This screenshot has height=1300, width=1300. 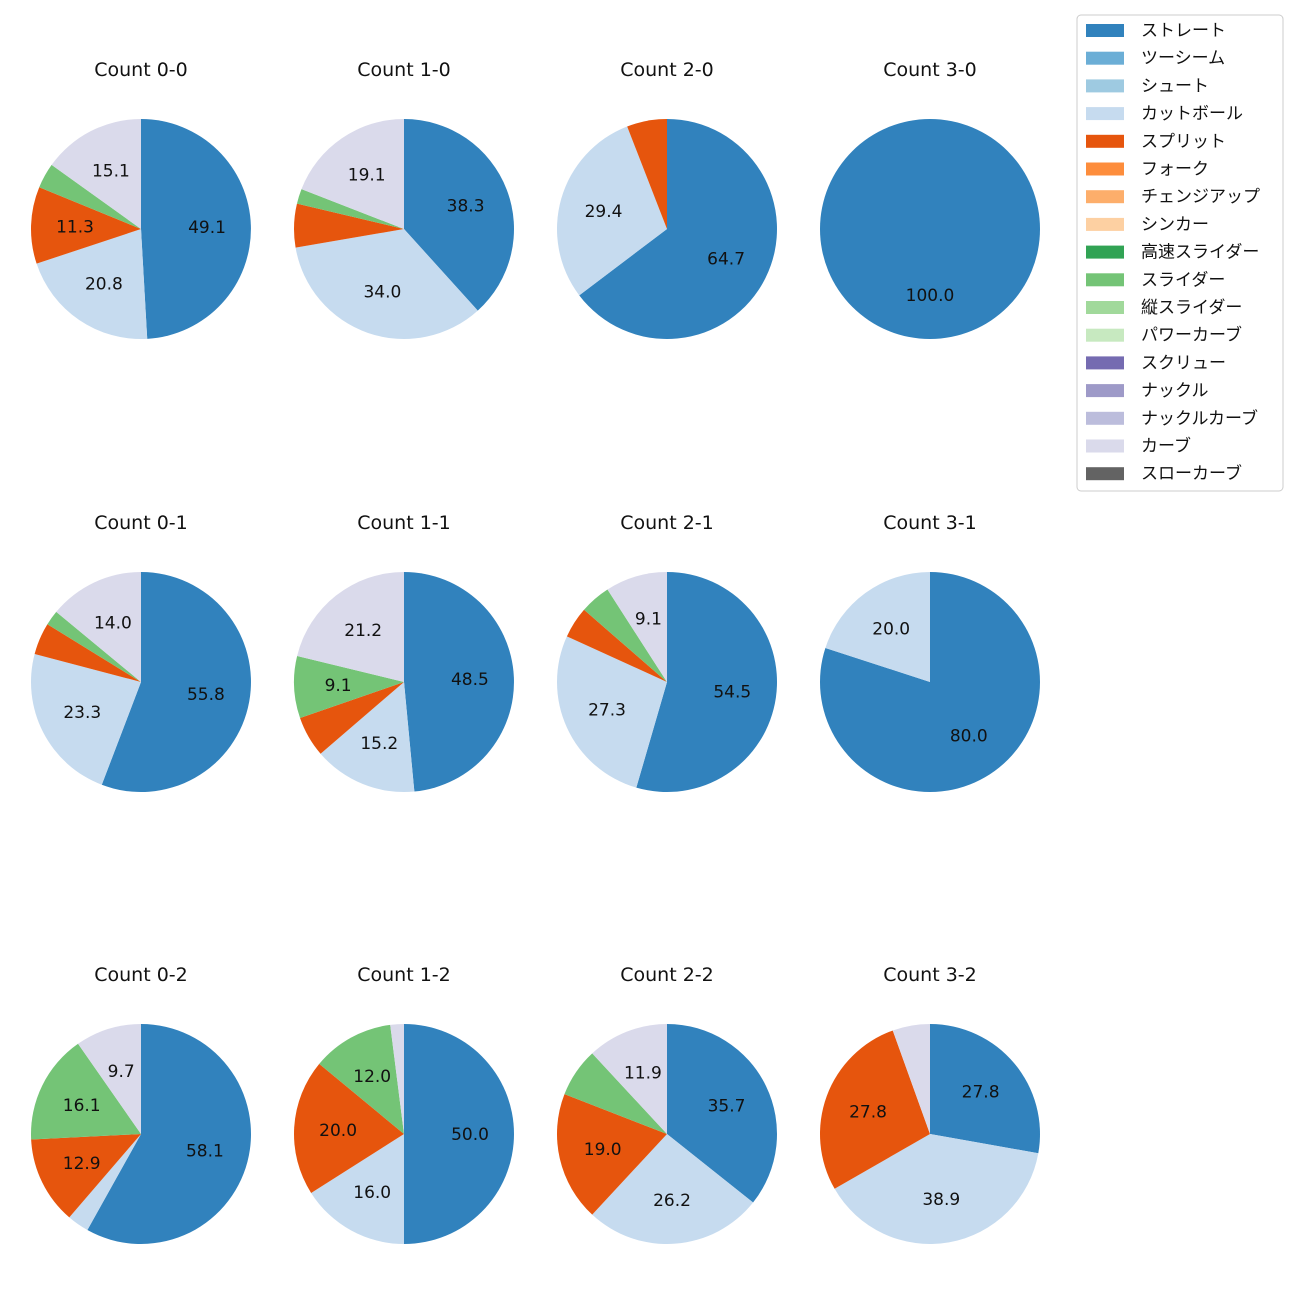 I want to click on pie-chart: Count 0-0 49.1 20.8 11.3 15.1, so click(x=140, y=199).